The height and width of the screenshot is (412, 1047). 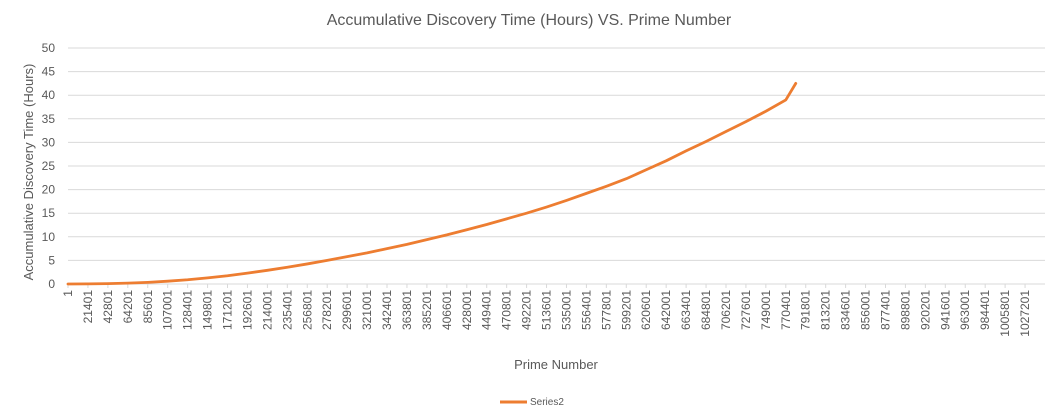 I want to click on x-tick-label: 620601, so click(x=646, y=310).